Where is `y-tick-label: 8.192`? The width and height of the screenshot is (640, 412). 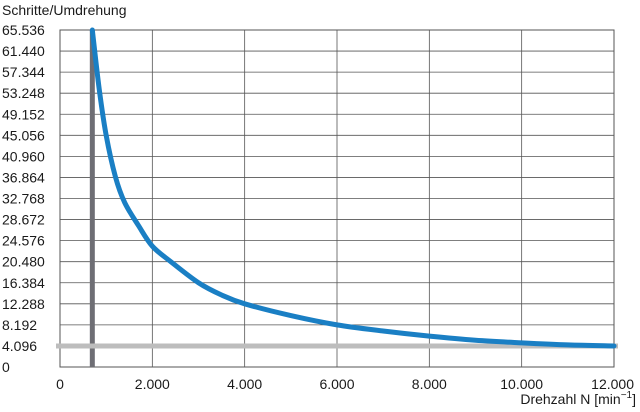
y-tick-label: 8.192 is located at coordinates (19, 325).